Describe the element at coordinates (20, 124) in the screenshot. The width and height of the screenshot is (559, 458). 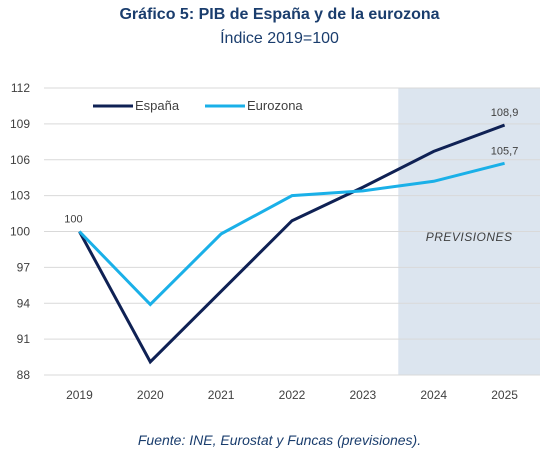
I see `y-tick-label: 109` at that location.